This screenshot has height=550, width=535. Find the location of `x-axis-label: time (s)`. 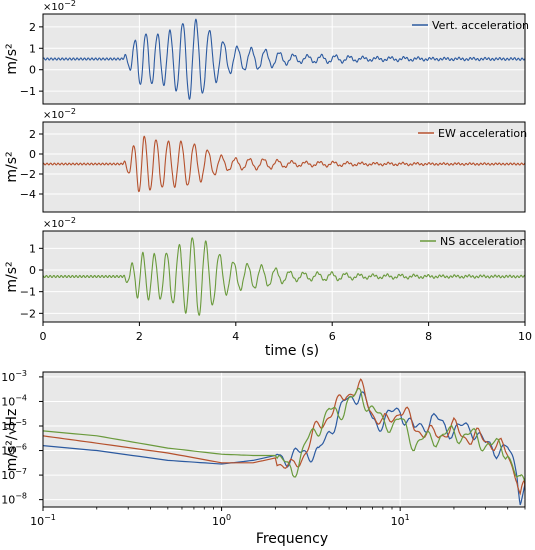

x-axis-label: time (s) is located at coordinates (292, 351).